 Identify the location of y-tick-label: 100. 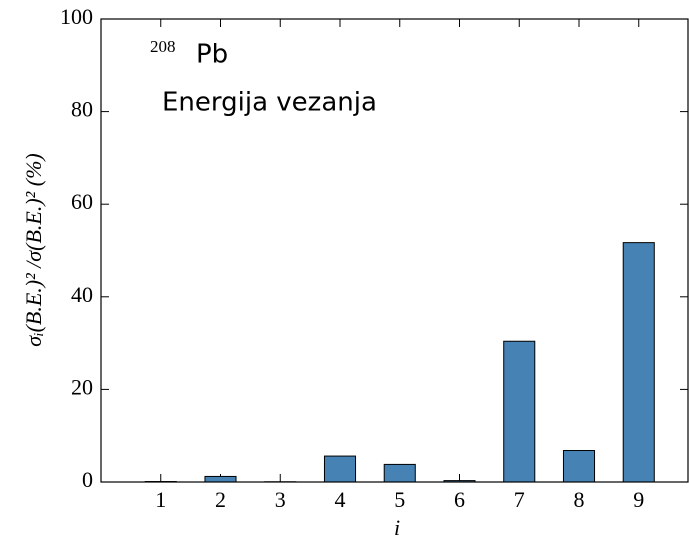
(76, 16).